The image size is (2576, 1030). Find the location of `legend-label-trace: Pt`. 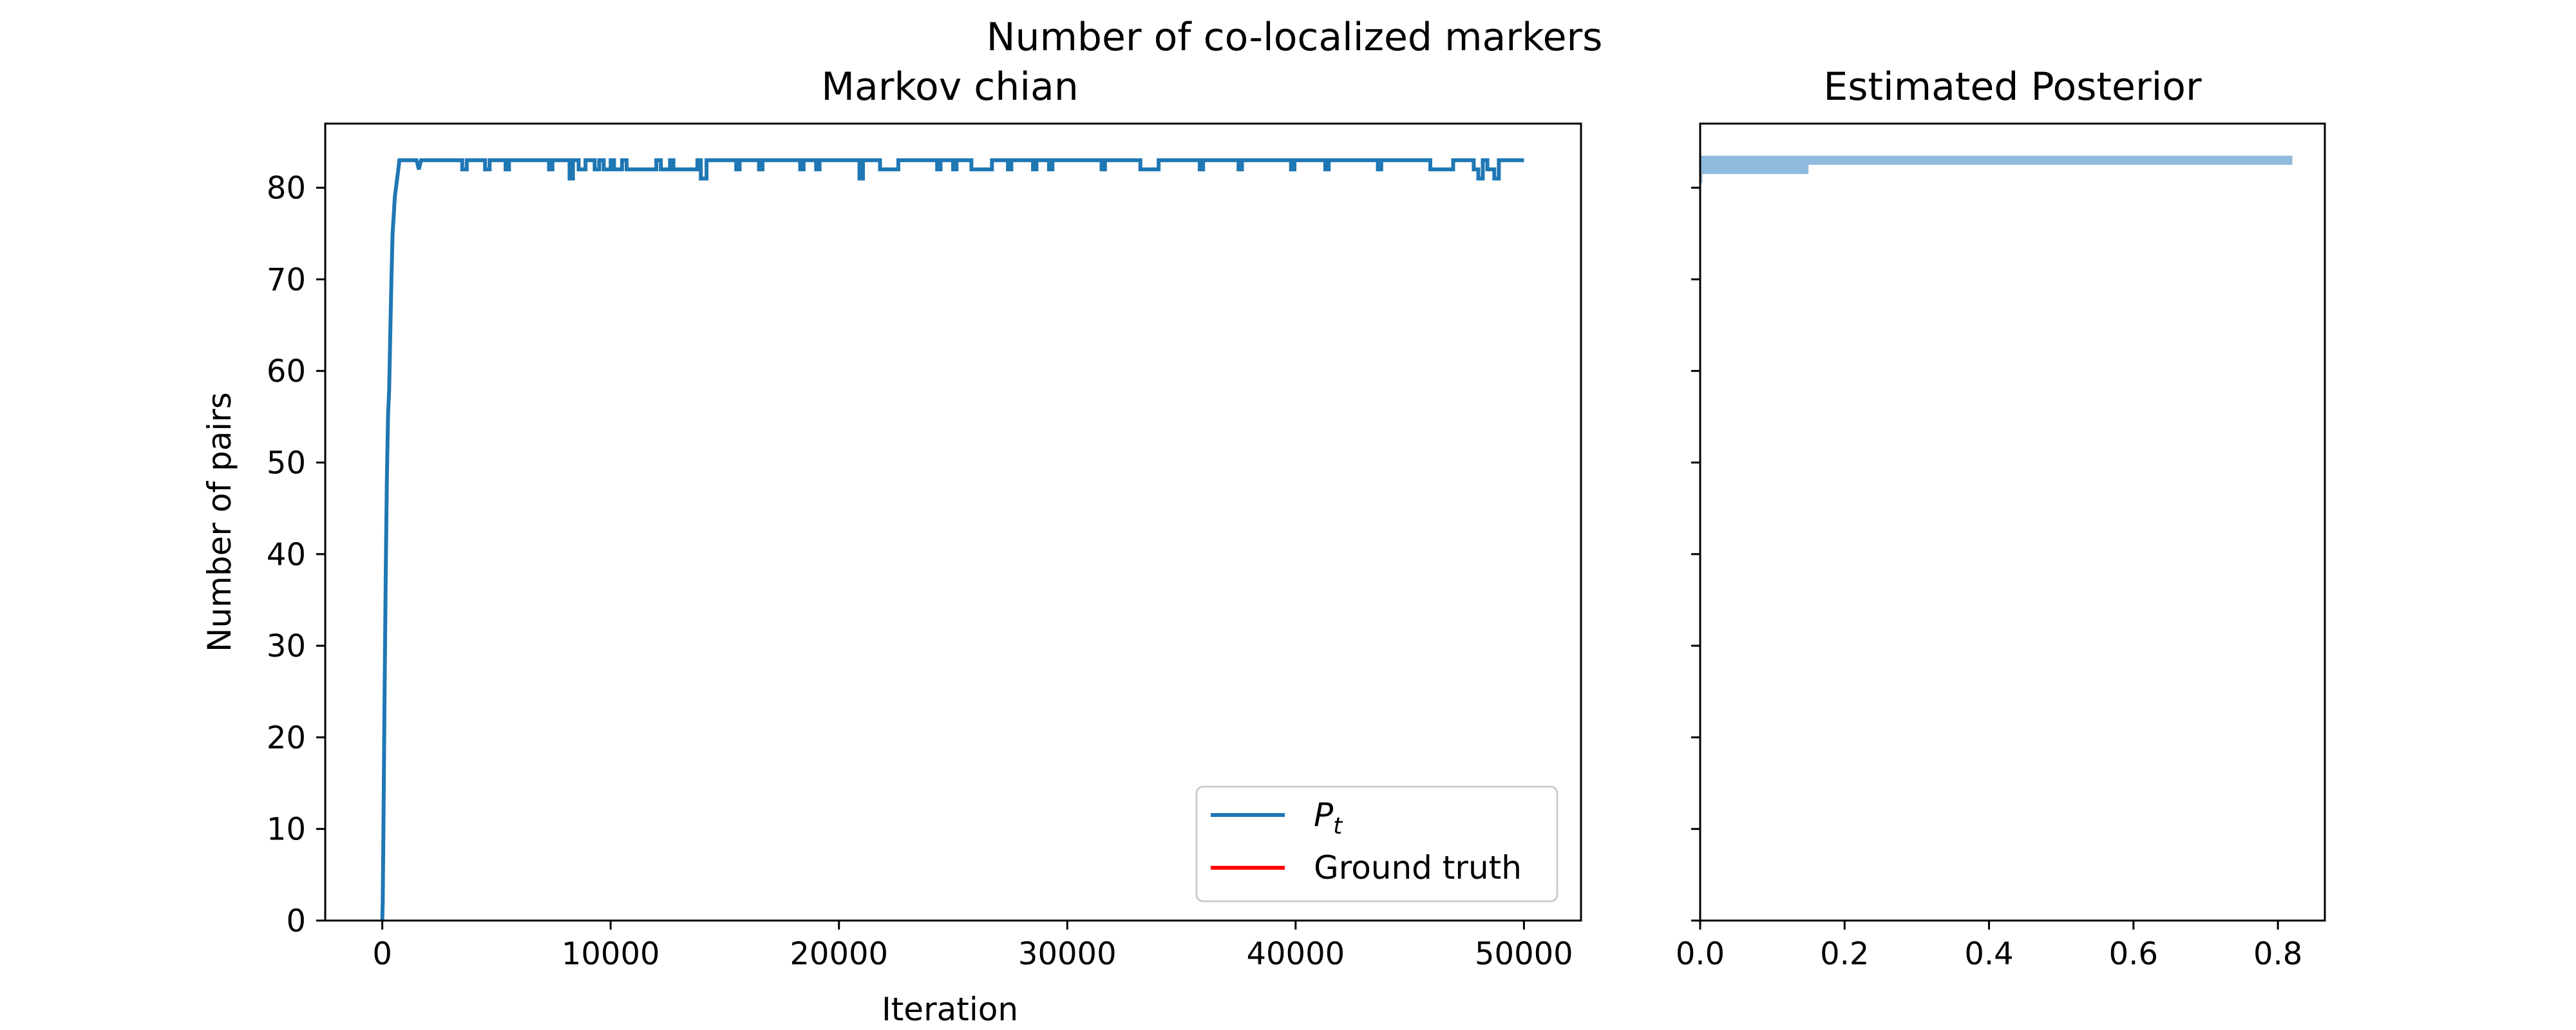

legend-label-trace: Pt is located at coordinates (1329, 818).